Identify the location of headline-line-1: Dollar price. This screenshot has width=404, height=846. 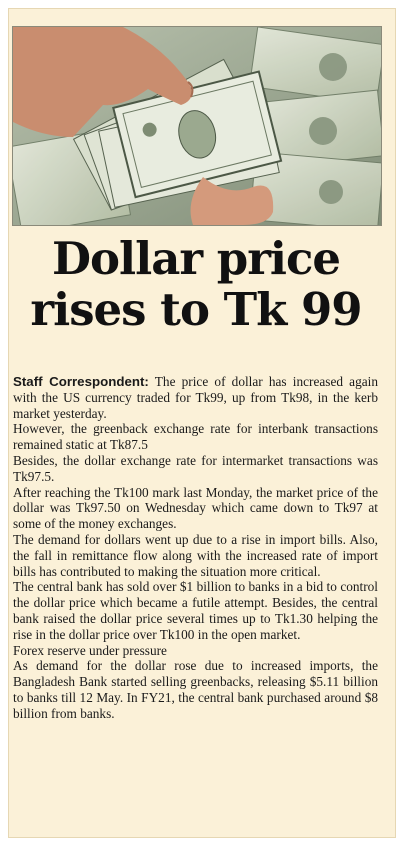
(196, 258).